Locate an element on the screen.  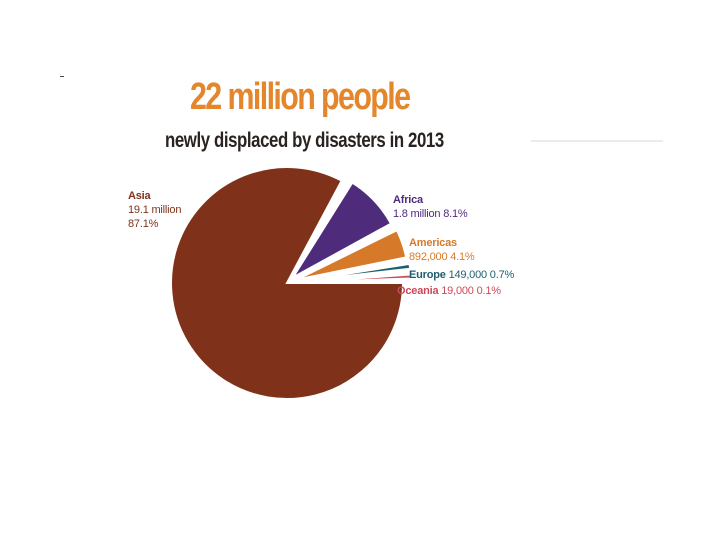
label-europe-amount: 149,000 is located at coordinates (468, 275).